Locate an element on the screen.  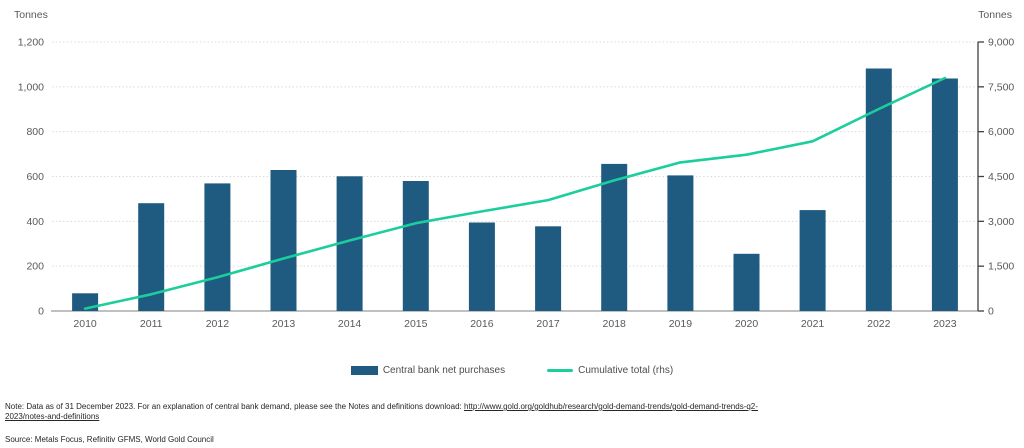
x-axis-tick-label: 2016 is located at coordinates (482, 324).